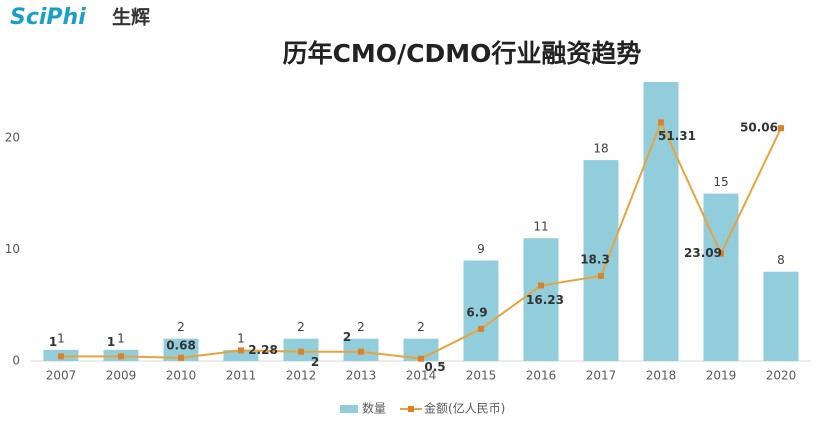 This screenshot has width=834, height=425. What do you see at coordinates (464, 408) in the screenshot?
I see `legend-label: 金额(亿人民币)` at bounding box center [464, 408].